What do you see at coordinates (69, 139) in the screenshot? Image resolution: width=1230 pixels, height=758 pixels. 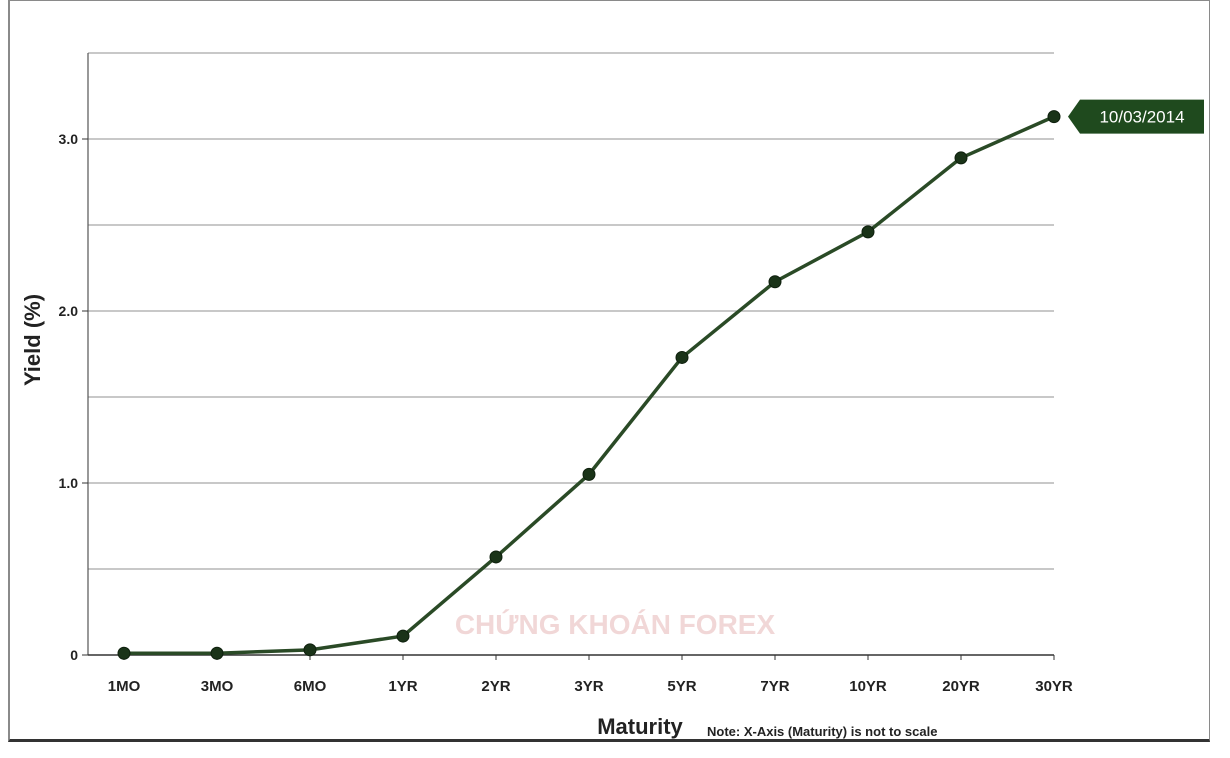 I see `y-tick-label: 3.0` at bounding box center [69, 139].